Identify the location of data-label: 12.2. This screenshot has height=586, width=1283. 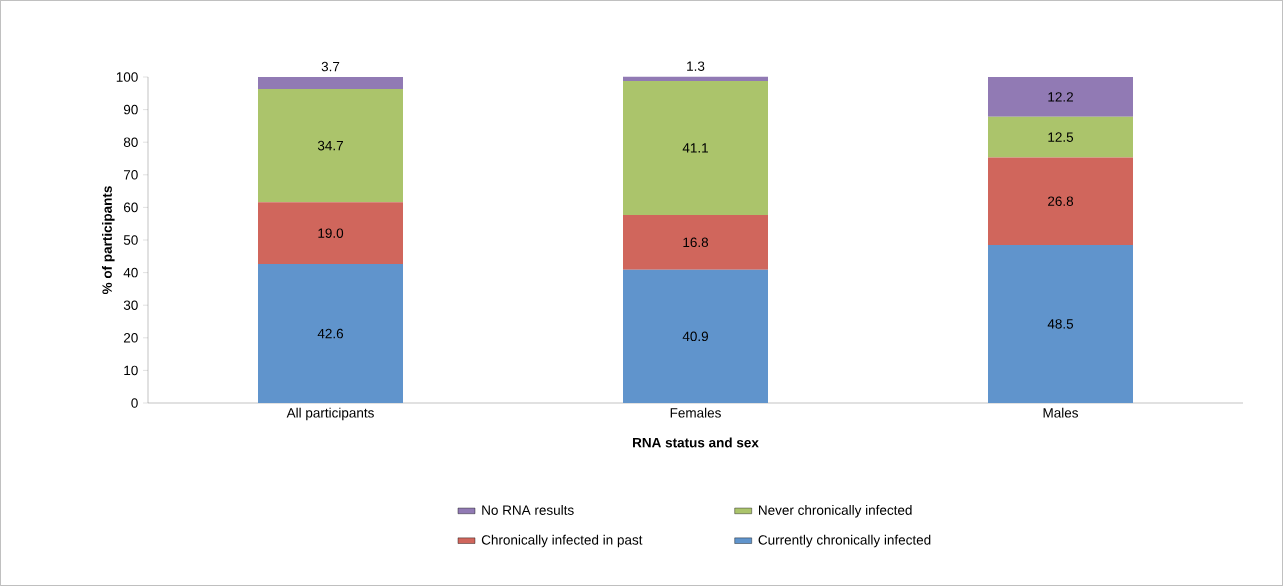
(1060, 97).